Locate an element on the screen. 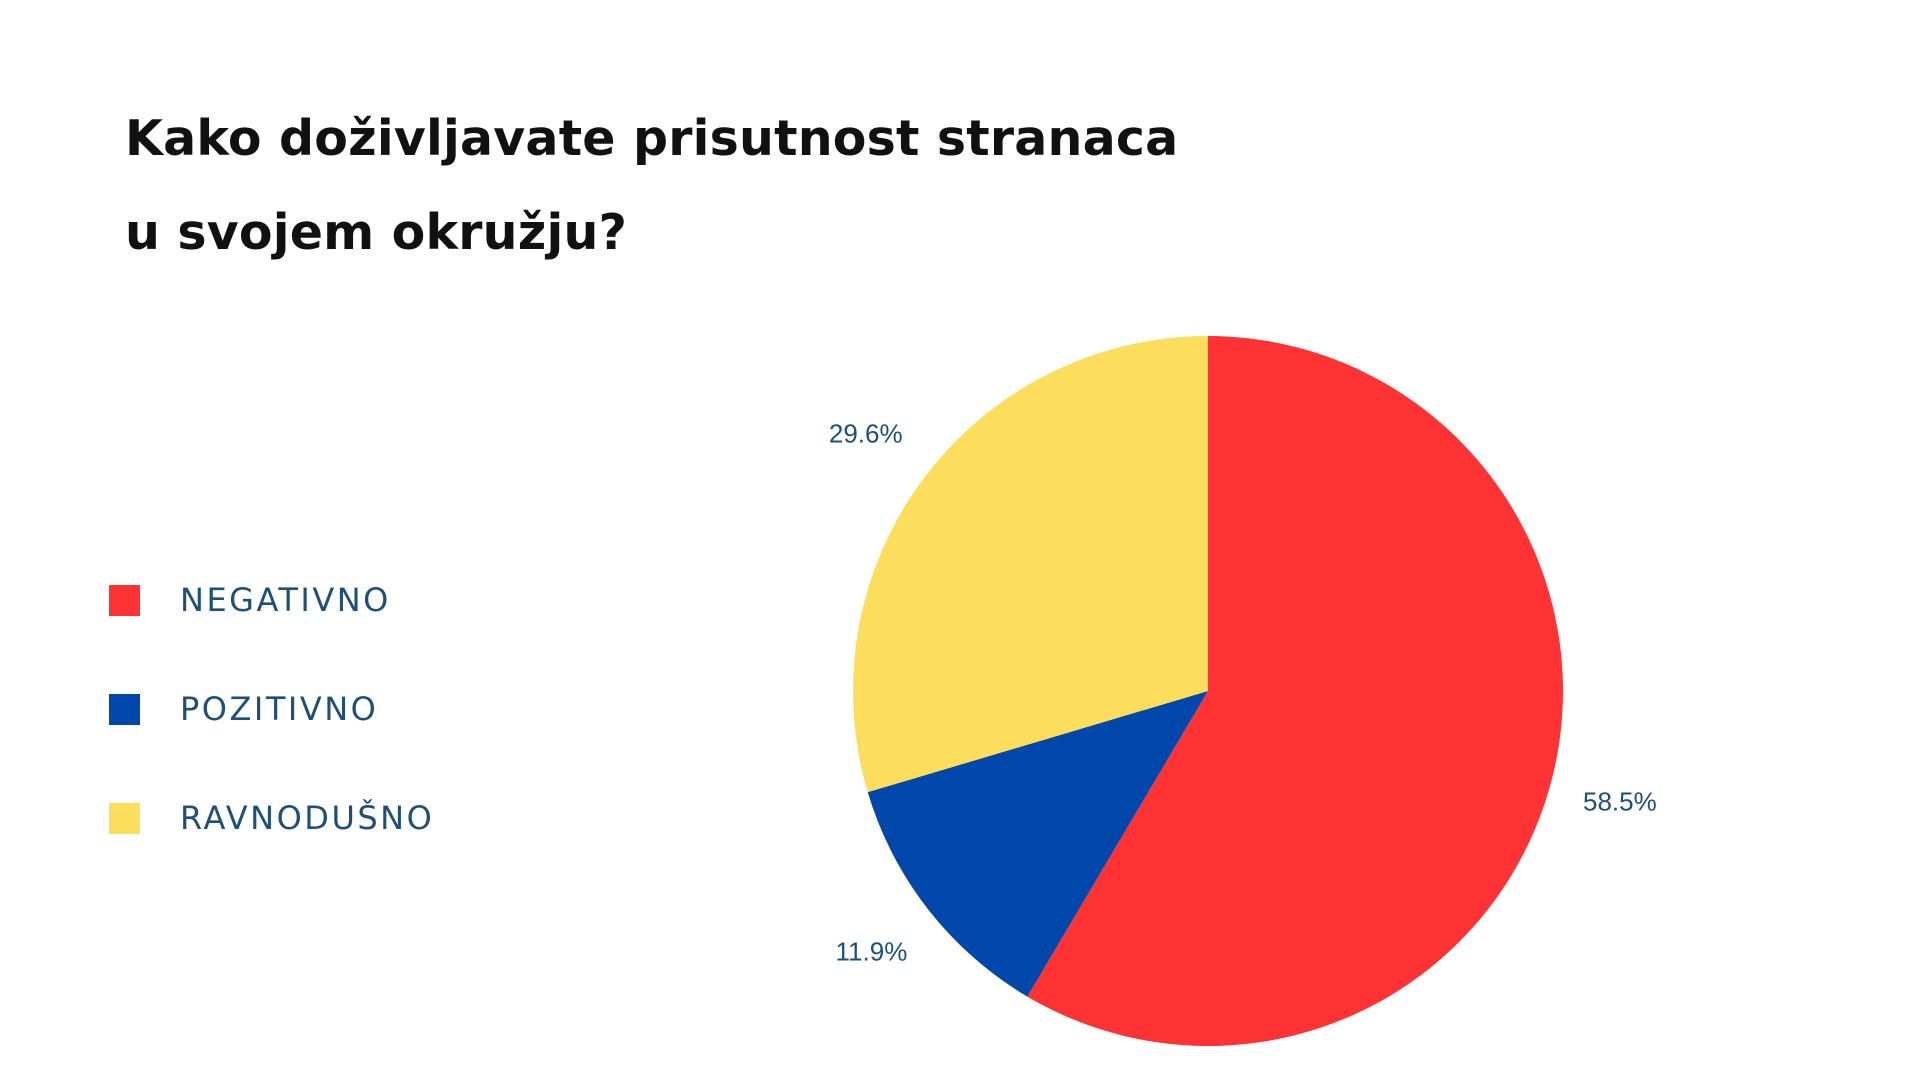 Image resolution: width=1920 pixels, height=1080 pixels. legend-swatch-negativno is located at coordinates (124, 600).